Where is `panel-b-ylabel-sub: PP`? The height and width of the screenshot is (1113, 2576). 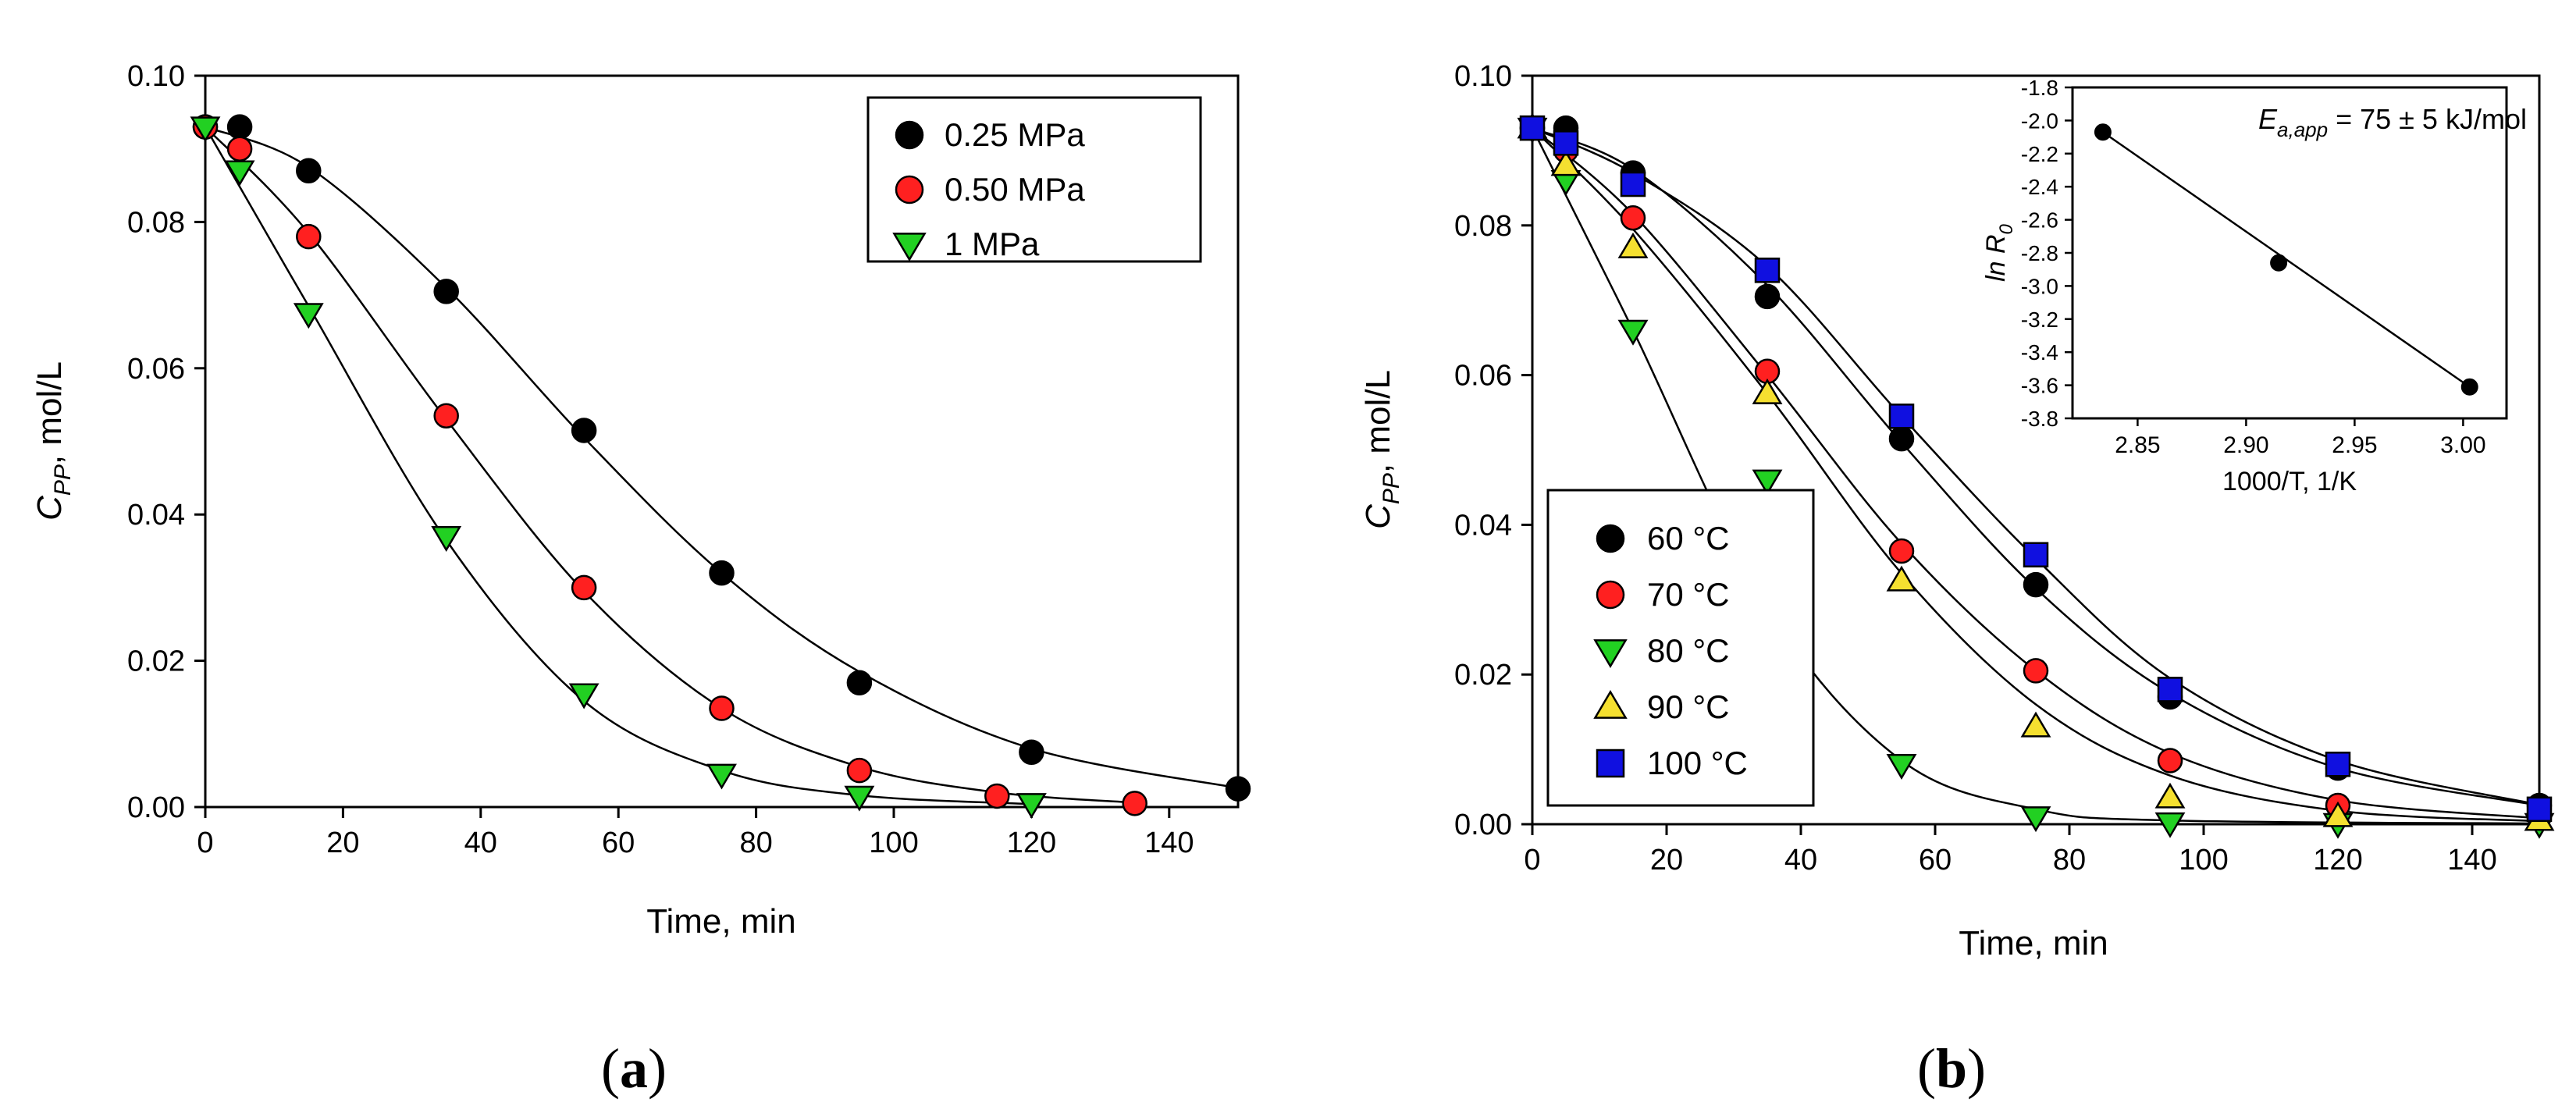 panel-b-ylabel-sub: PP is located at coordinates (1391, 488).